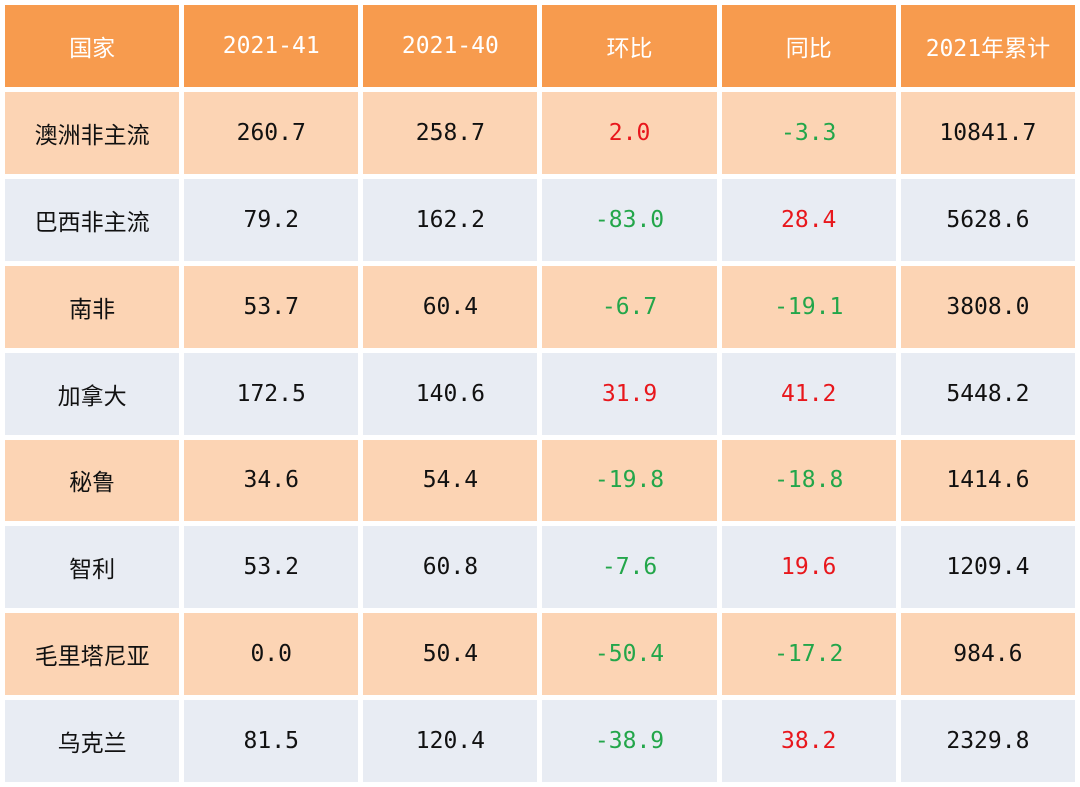 This screenshot has width=1080, height=787. What do you see at coordinates (987, 567) in the screenshot?
I see `cell-ytd-total: 1209.4` at bounding box center [987, 567].